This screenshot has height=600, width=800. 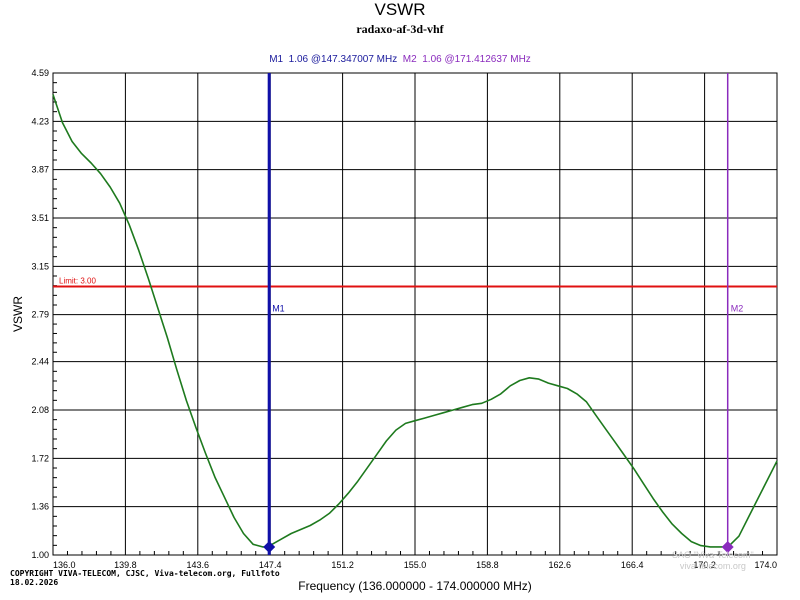 What do you see at coordinates (278, 308) in the screenshot?
I see `marker-label-m1: M1` at bounding box center [278, 308].